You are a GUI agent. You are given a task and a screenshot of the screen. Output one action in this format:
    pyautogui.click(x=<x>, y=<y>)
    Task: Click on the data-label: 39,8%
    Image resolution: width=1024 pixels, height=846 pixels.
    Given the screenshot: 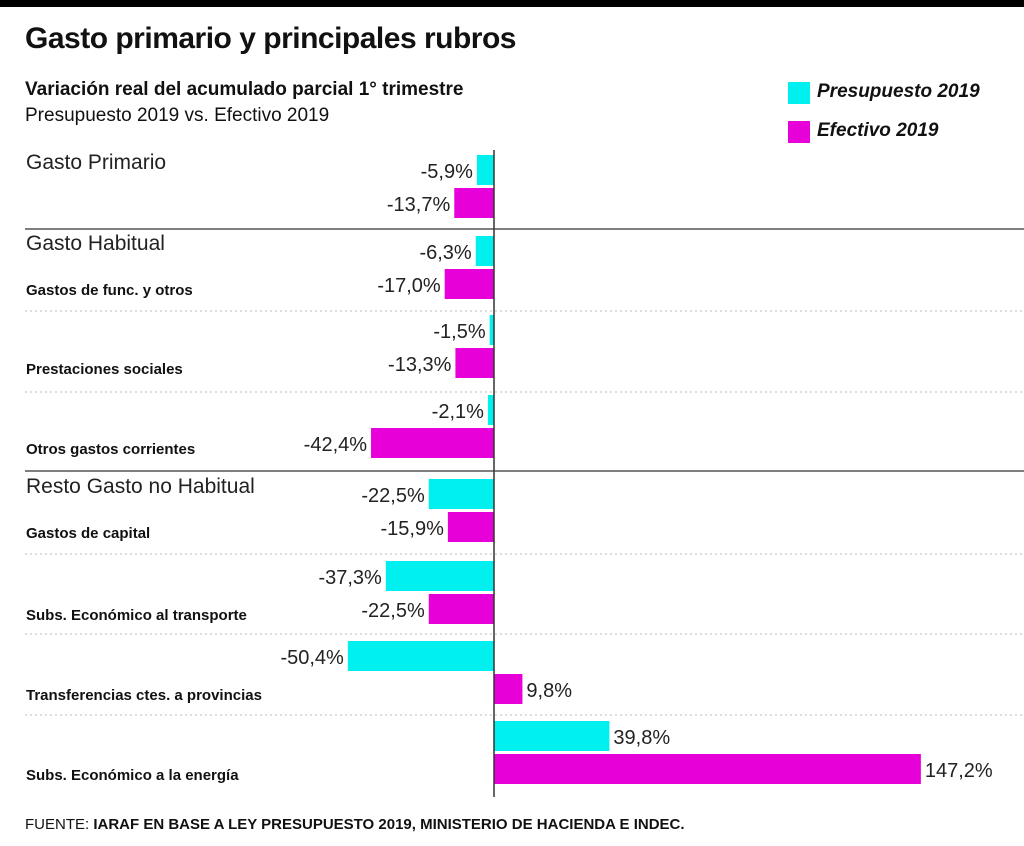 What is the action you would take?
    pyautogui.click(x=641, y=738)
    